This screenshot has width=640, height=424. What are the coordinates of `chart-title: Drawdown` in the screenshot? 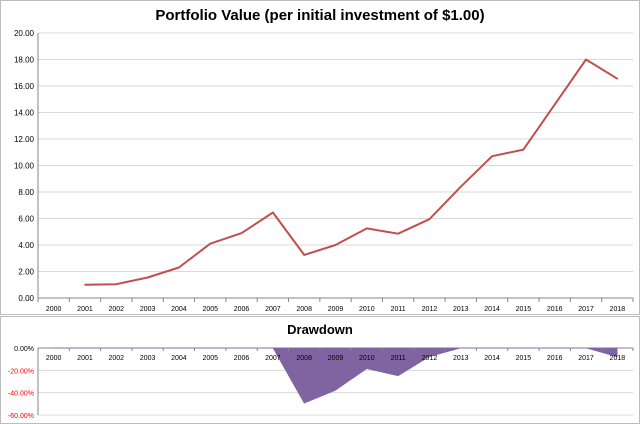 It's located at (320, 329).